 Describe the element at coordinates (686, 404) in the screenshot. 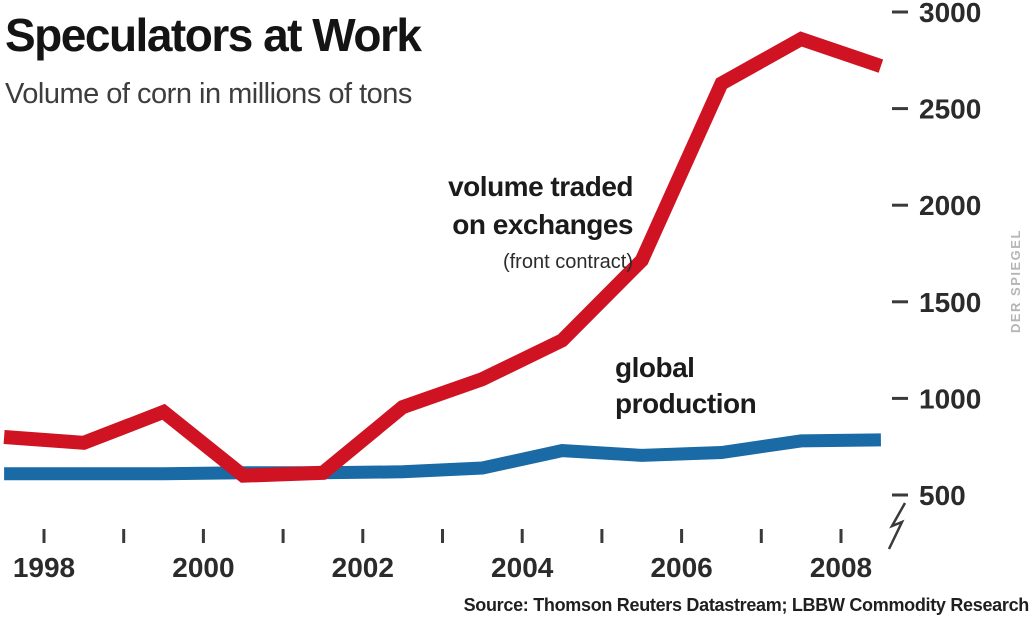

I see `series-label-global-production-line2: production` at that location.